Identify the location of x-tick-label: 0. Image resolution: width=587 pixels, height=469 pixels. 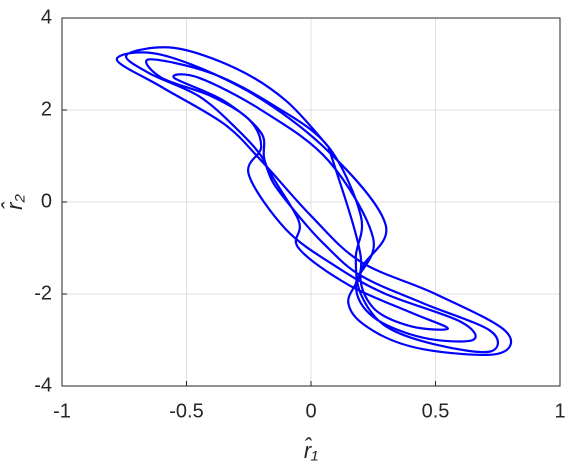
(310, 411).